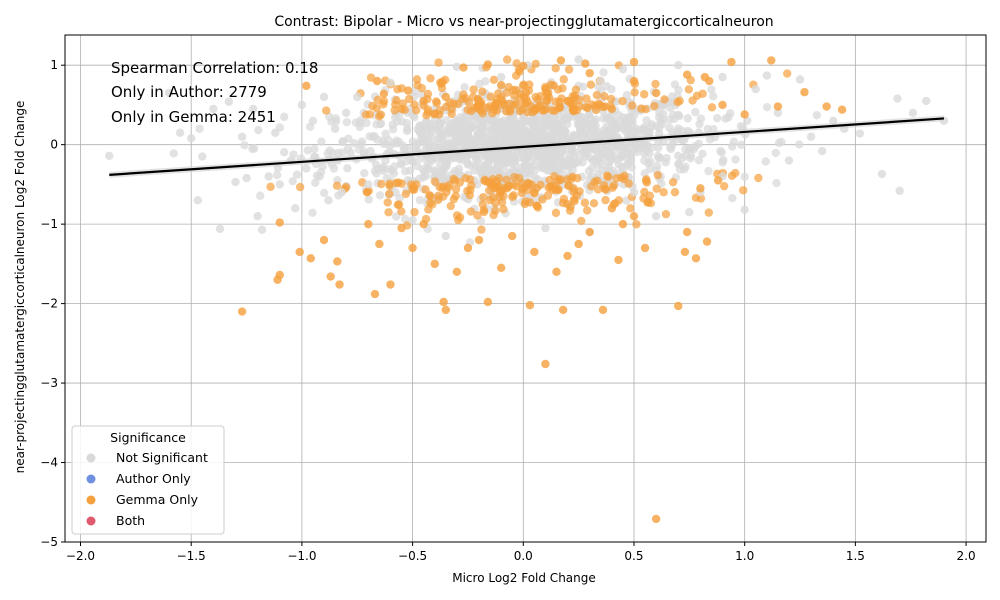 The width and height of the screenshot is (1000, 600). Describe the element at coordinates (49, 224) in the screenshot. I see `y-tick-label: −1` at that location.